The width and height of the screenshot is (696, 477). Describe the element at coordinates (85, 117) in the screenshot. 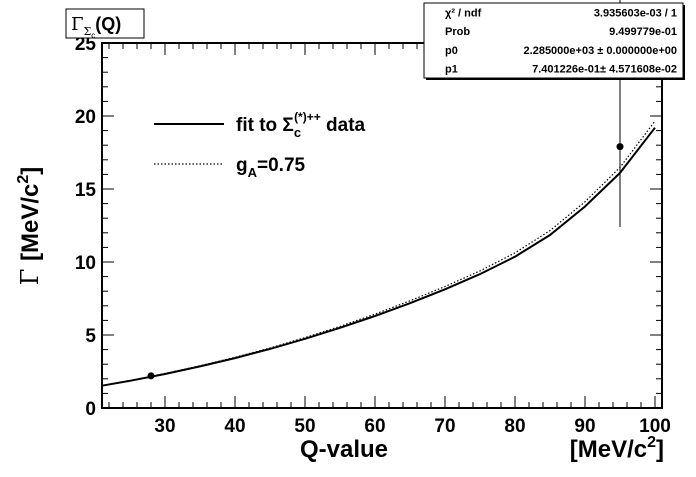

I see `y-tick-label: 20` at that location.